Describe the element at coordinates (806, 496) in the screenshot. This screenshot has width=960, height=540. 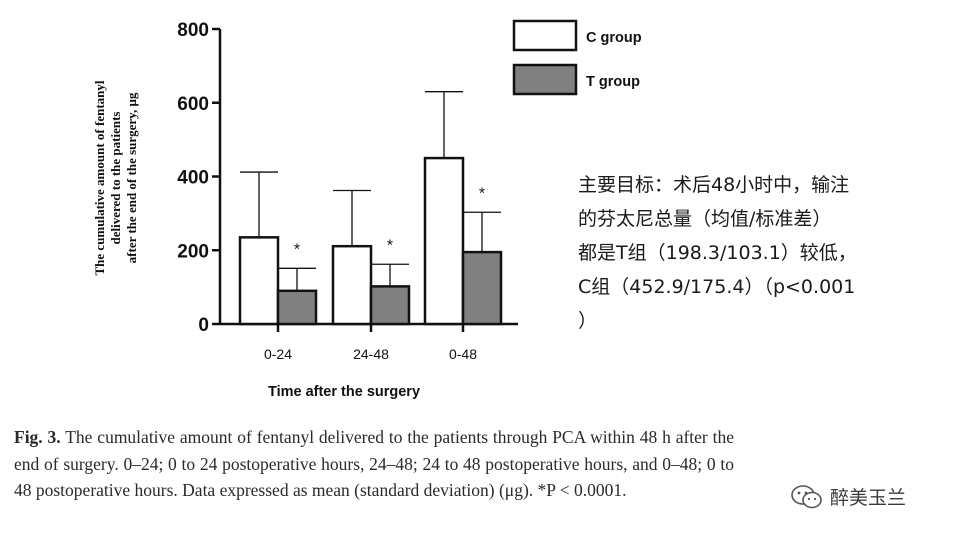
I see `wechat-icon` at that location.